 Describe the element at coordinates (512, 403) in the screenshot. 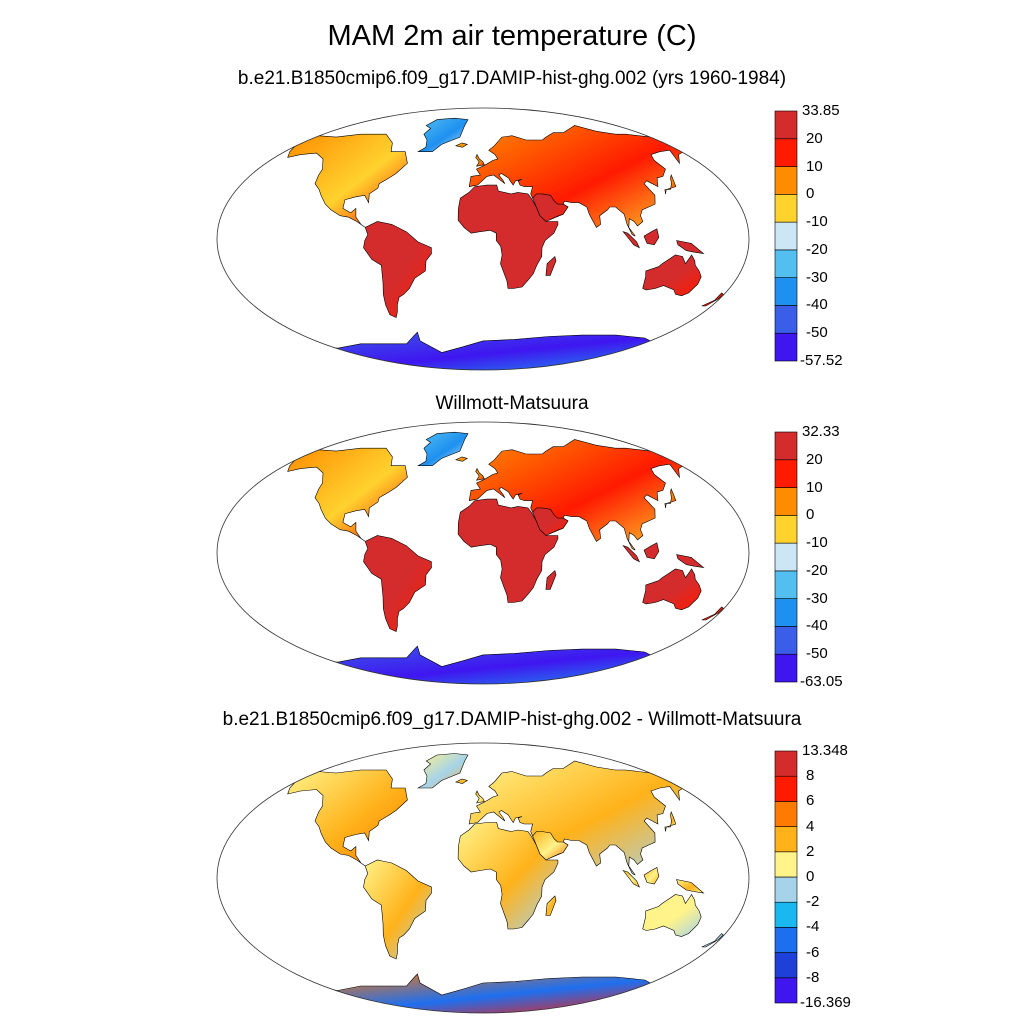

I see `panel-2-title: Willmott-Matsuura` at that location.